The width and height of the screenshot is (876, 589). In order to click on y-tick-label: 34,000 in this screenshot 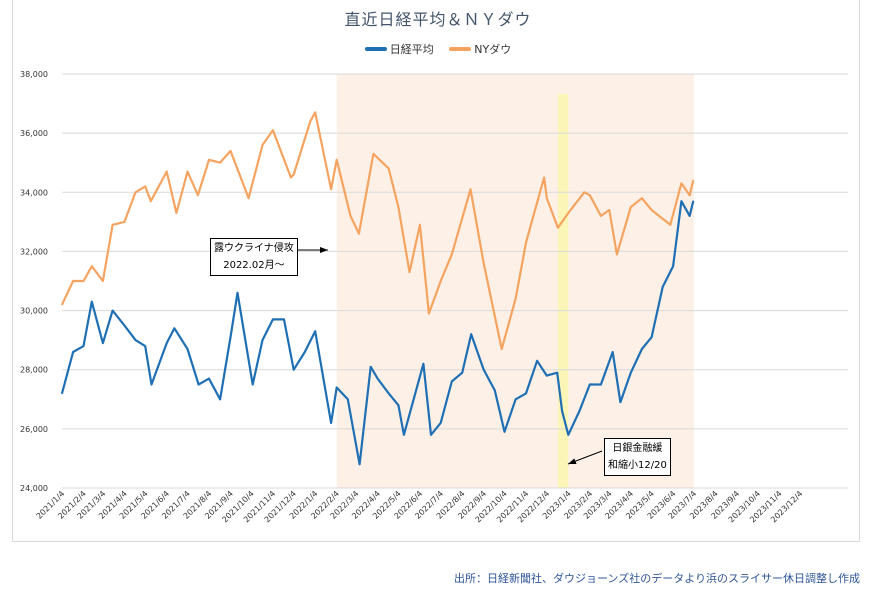, I will do `click(34, 192)`.